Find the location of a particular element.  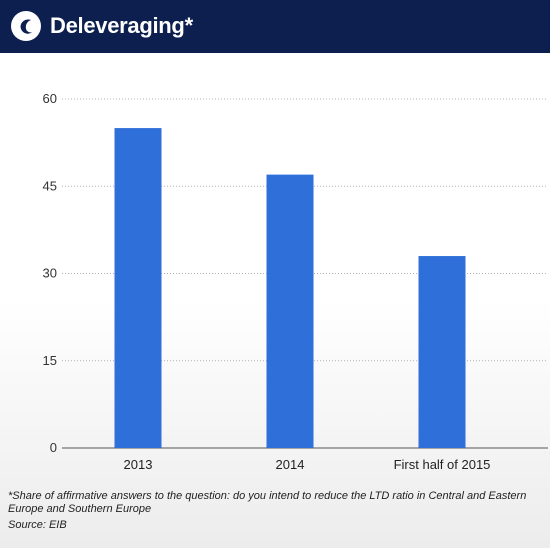

y-tick-label: 30 is located at coordinates (50, 273).